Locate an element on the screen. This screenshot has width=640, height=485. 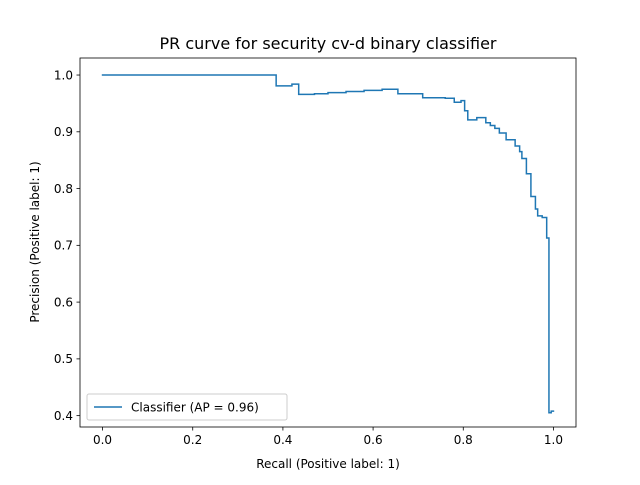
x-tick-label: 0.8 is located at coordinates (463, 440).